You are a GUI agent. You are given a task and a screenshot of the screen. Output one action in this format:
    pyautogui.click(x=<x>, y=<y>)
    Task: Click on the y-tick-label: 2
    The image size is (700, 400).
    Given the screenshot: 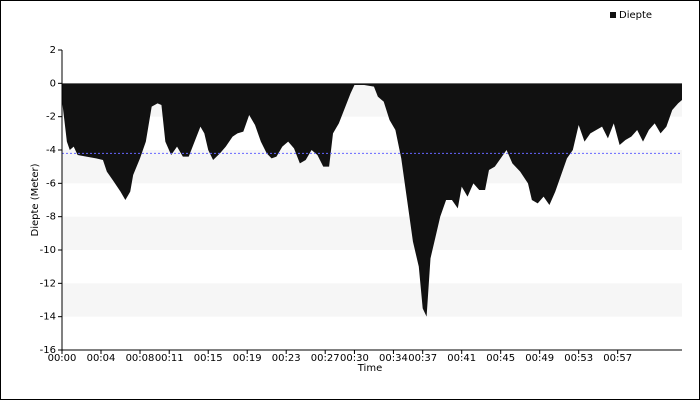 What is the action you would take?
    pyautogui.click(x=53, y=50)
    